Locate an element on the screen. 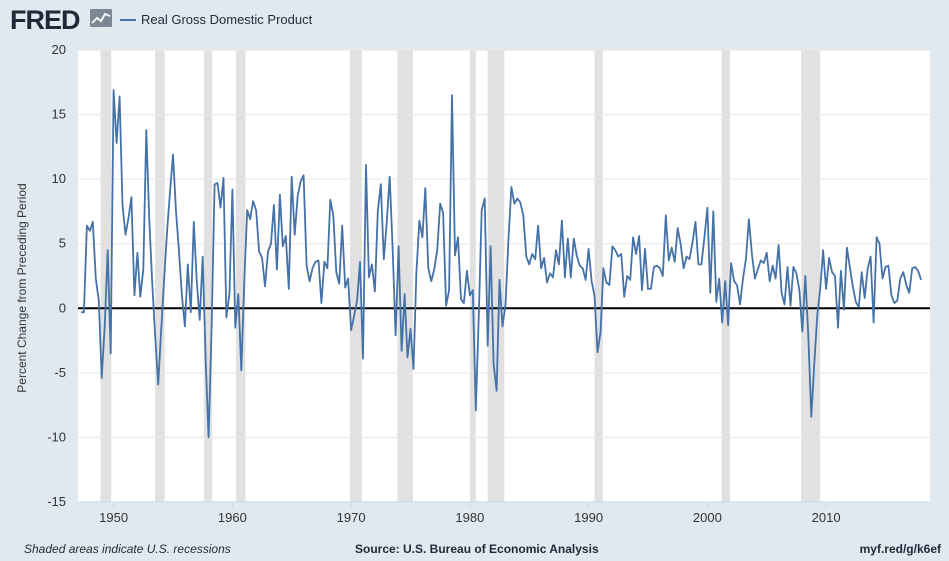  recession-note: Shaded areas indicate U.S. recessions is located at coordinates (127, 549).